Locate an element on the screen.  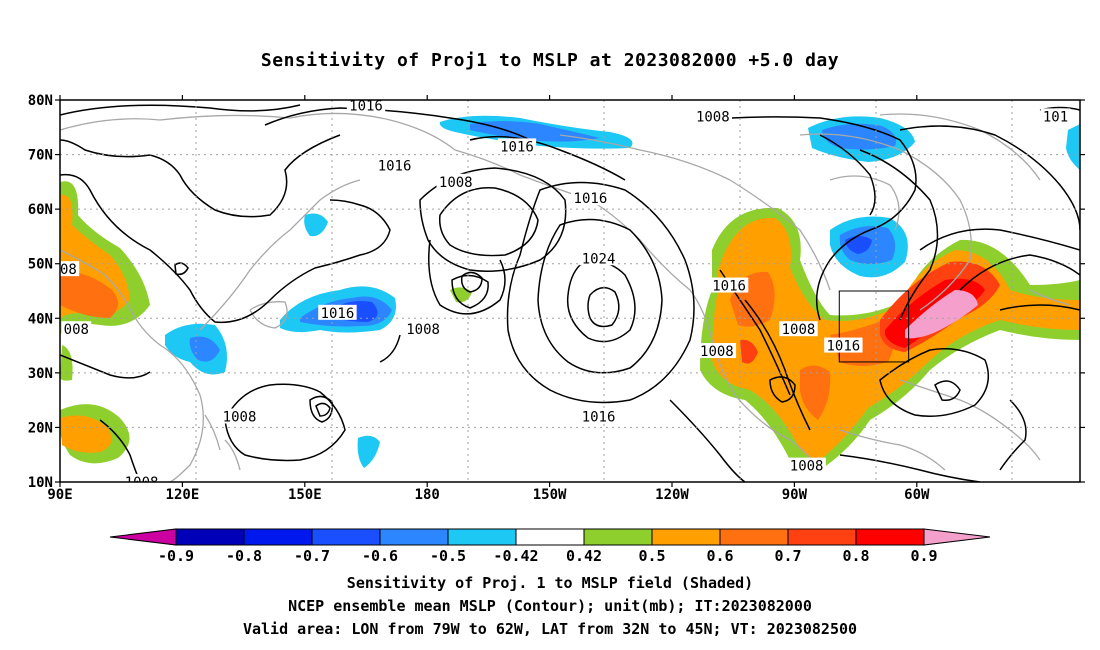
colorbar-end-high is located at coordinates (957, 537).